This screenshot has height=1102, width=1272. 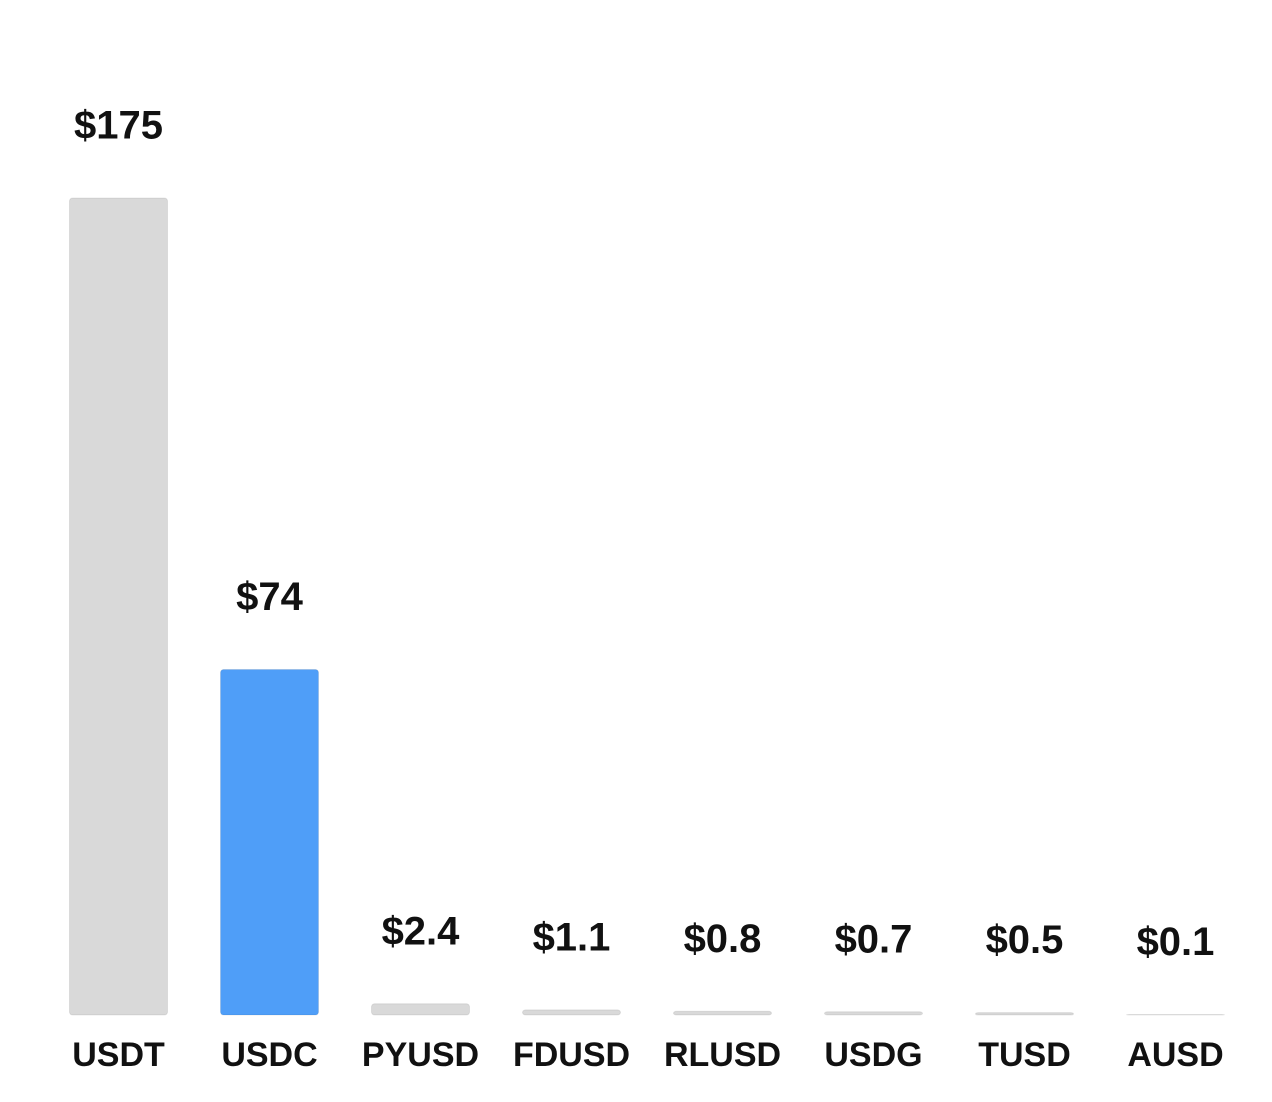 What do you see at coordinates (1024, 1055) in the screenshot?
I see `x-tick-label: TUSD` at bounding box center [1024, 1055].